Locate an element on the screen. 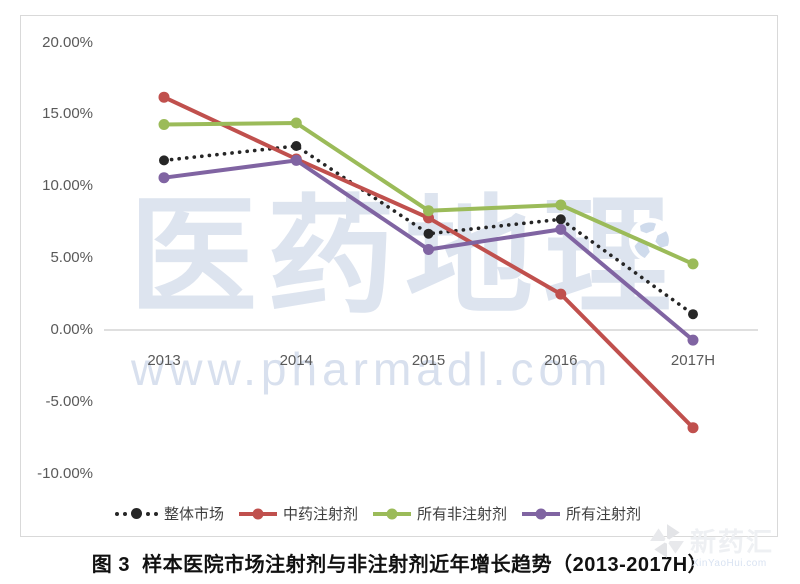 Image resolution: width=800 pixels, height=584 pixels. legend-item: 整体市场 is located at coordinates (169, 513).